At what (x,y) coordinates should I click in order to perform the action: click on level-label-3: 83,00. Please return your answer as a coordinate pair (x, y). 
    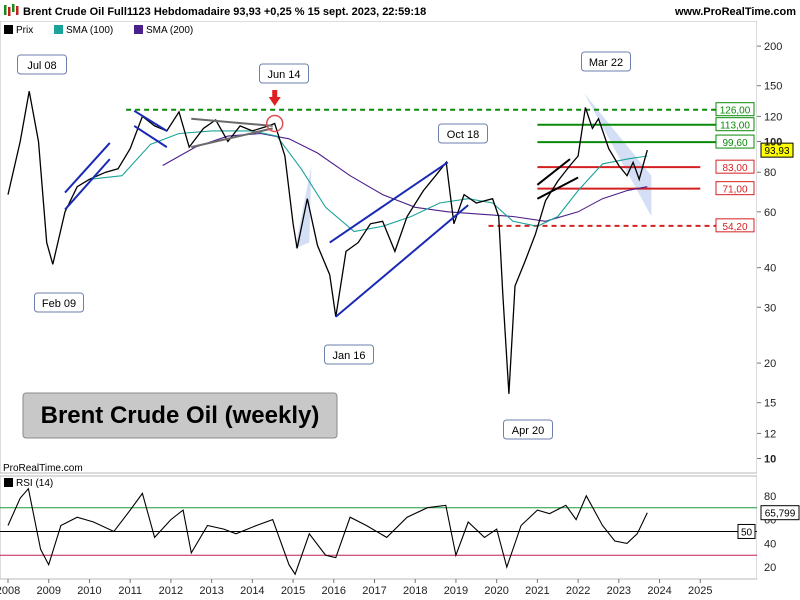
    Looking at the image, I should click on (734, 168).